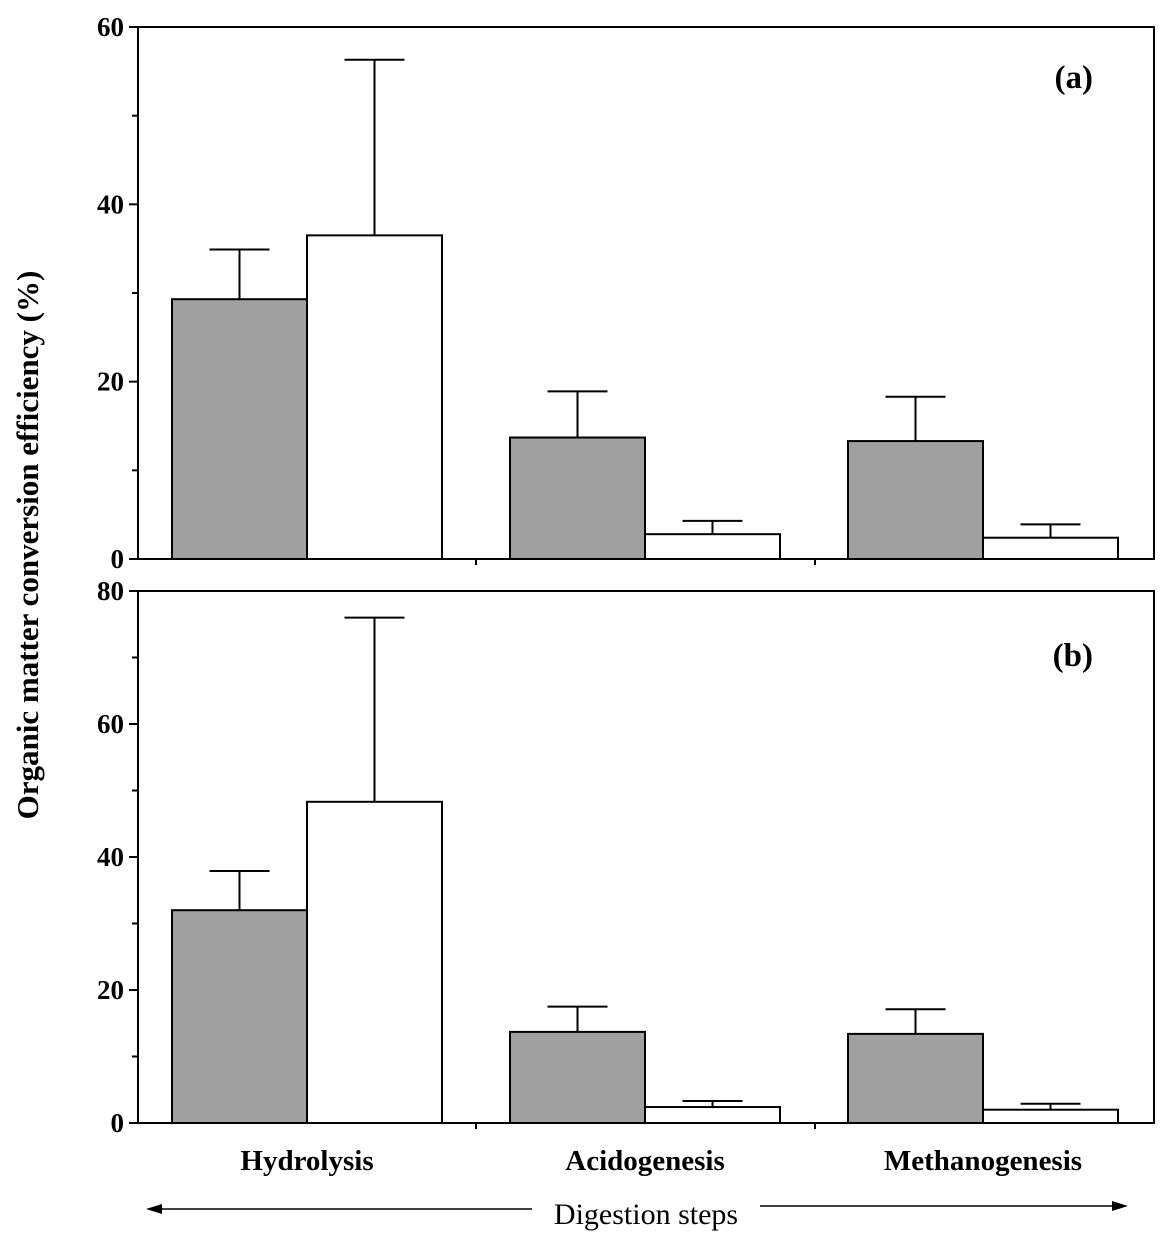  I want to click on panel-a-bar-methanogenesis-series1, so click(915, 500).